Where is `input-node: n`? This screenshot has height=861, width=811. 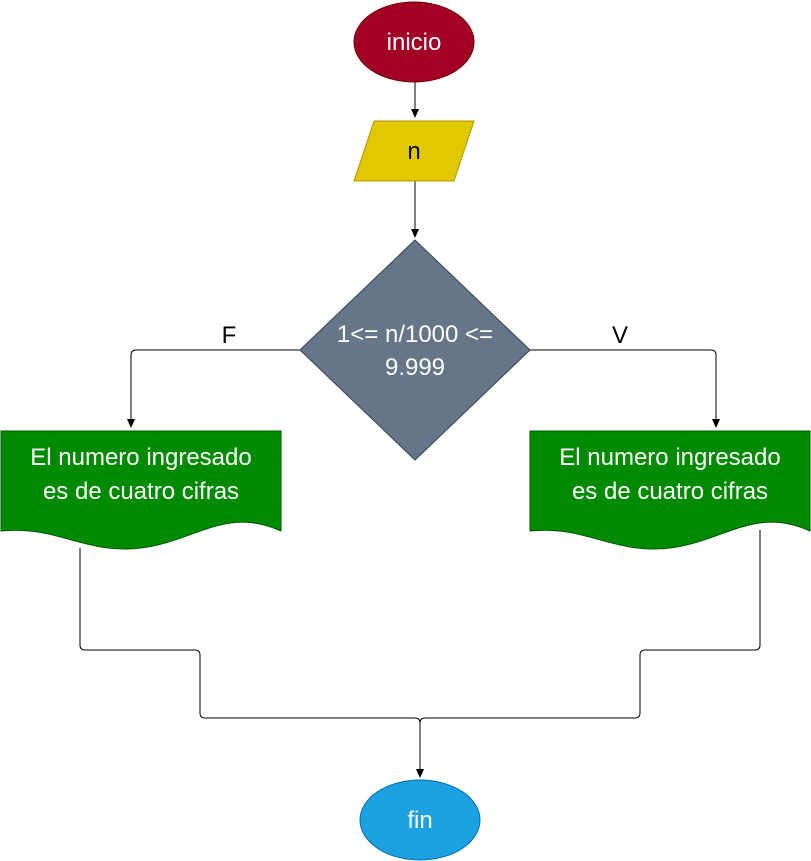 input-node: n is located at coordinates (414, 151).